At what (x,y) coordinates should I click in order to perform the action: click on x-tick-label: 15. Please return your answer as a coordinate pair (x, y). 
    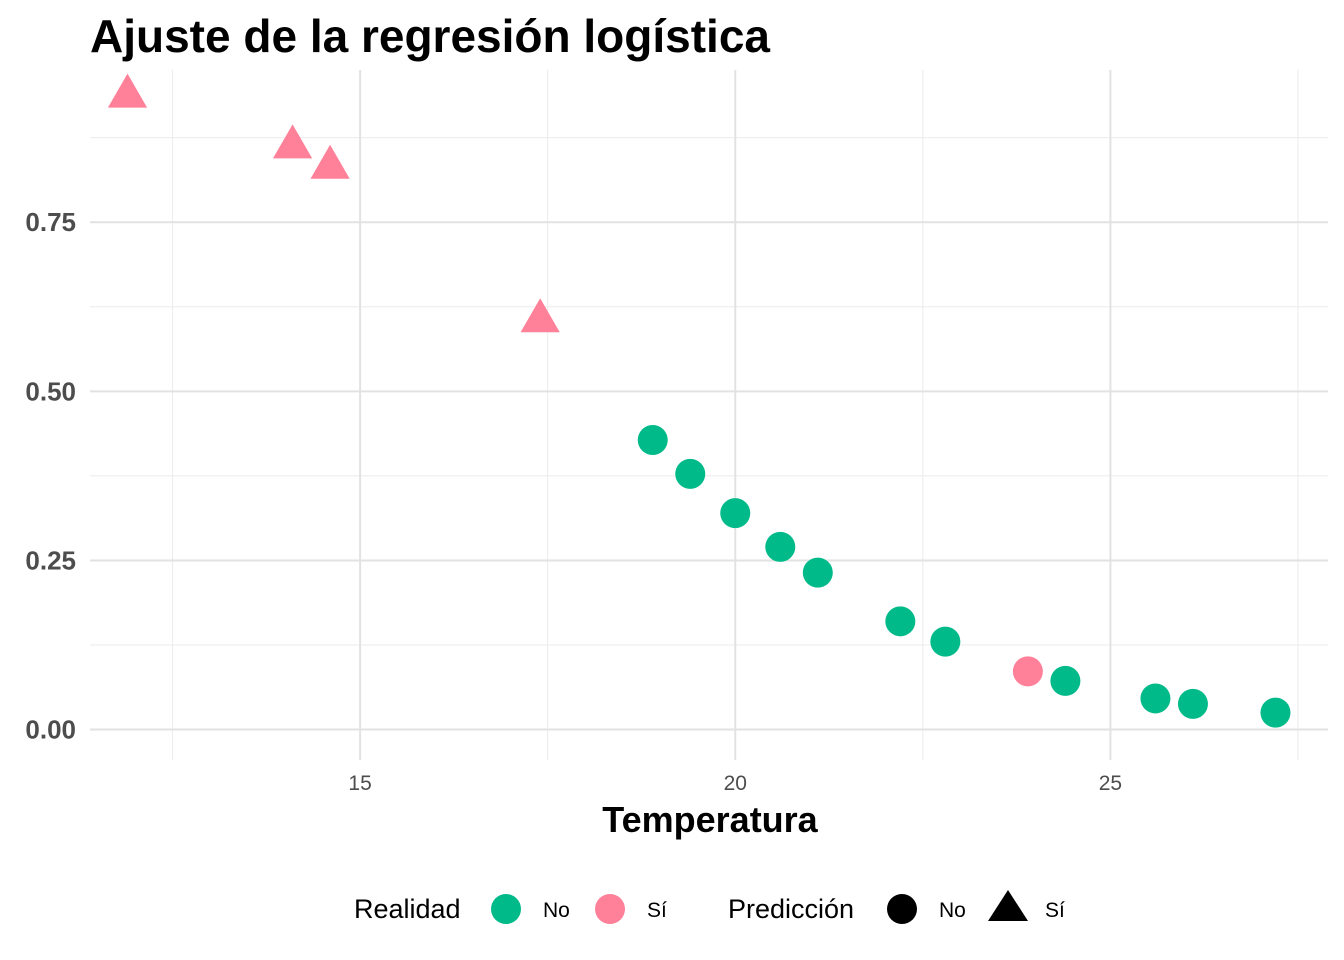
    Looking at the image, I should click on (359, 783).